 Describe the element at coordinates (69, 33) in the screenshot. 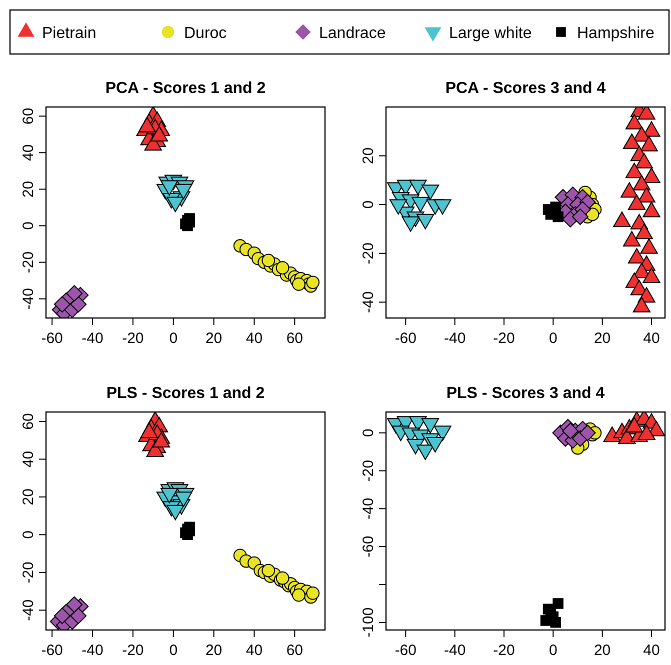

I see `legend-label: Pietrain` at that location.